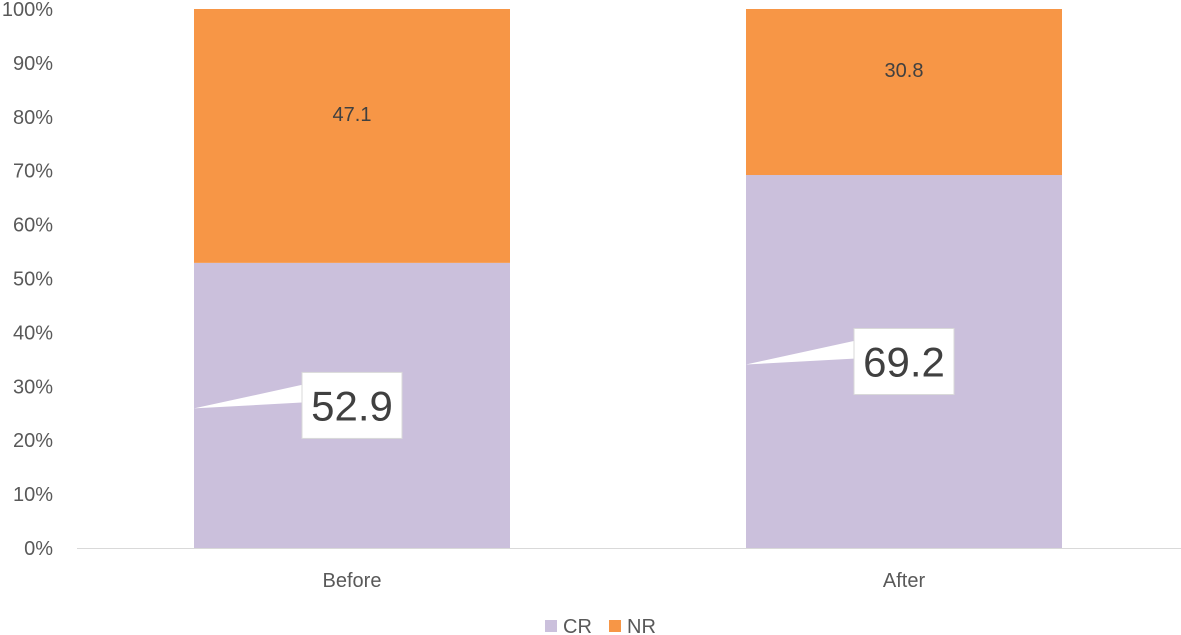 The height and width of the screenshot is (635, 1181). What do you see at coordinates (615, 626) in the screenshot?
I see `legend-swatch-nr` at bounding box center [615, 626].